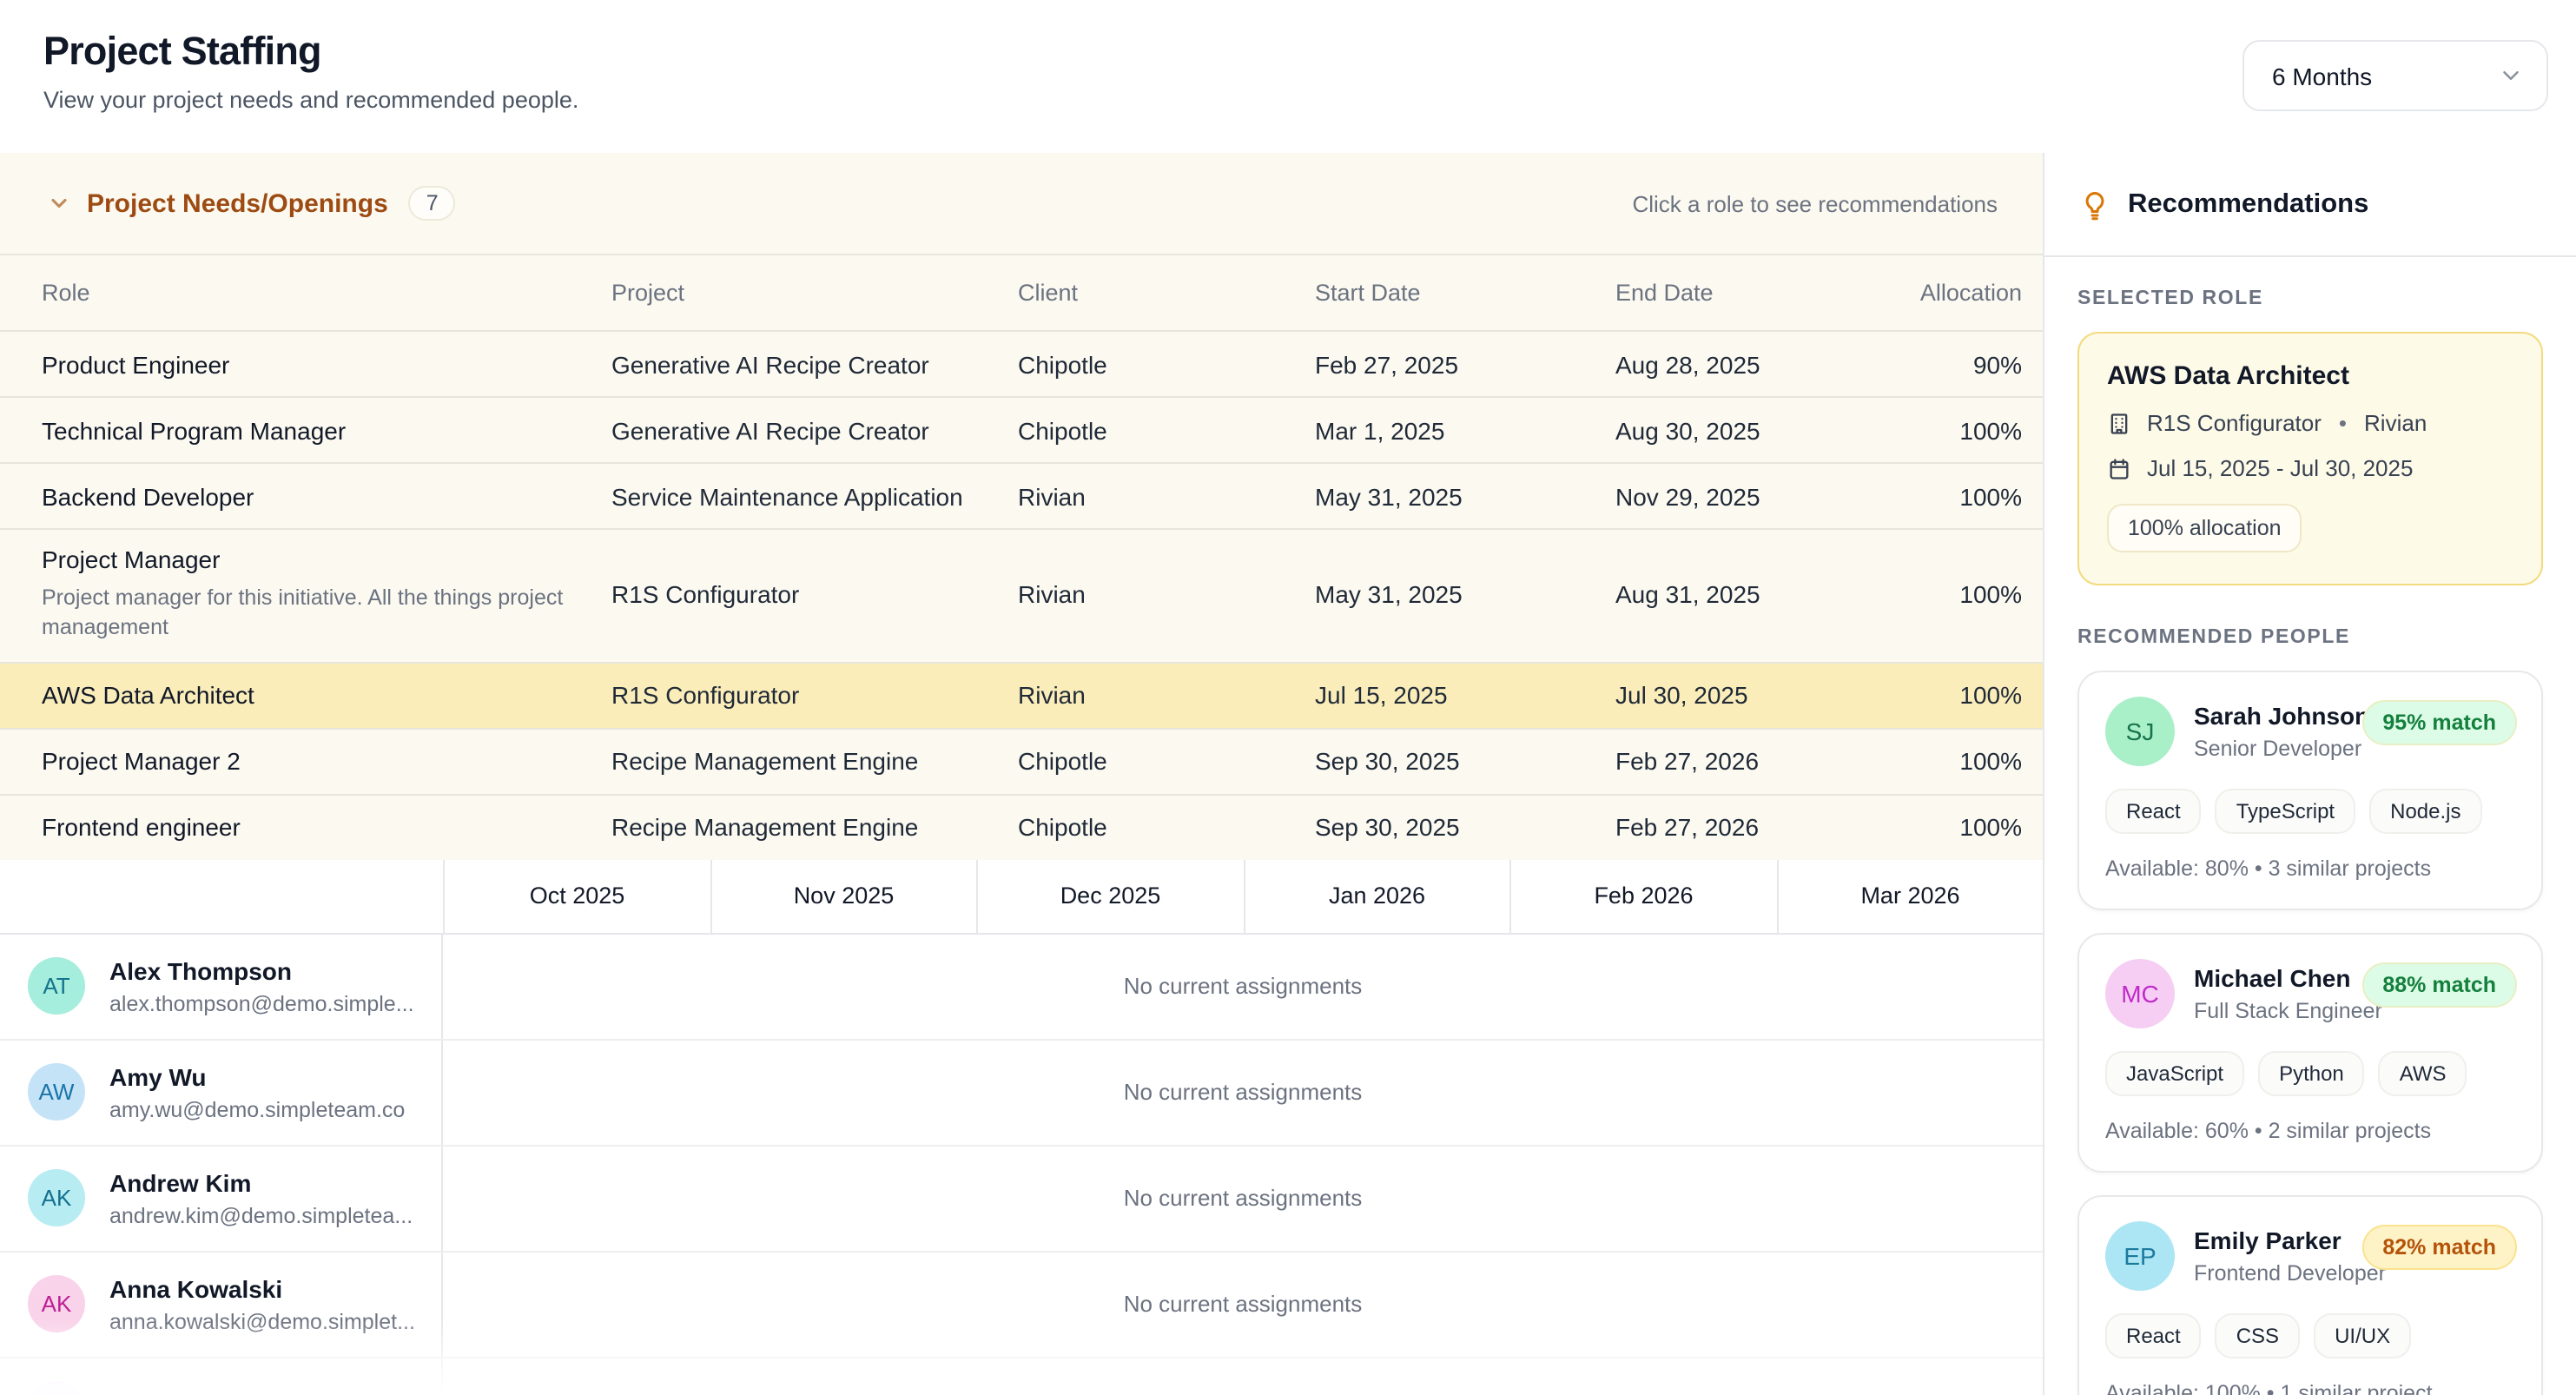 Image resolution: width=2576 pixels, height=1395 pixels. Describe the element at coordinates (2310, 423) in the screenshot. I see `selected-role-project-row: R1S Configurator • Rivian` at that location.